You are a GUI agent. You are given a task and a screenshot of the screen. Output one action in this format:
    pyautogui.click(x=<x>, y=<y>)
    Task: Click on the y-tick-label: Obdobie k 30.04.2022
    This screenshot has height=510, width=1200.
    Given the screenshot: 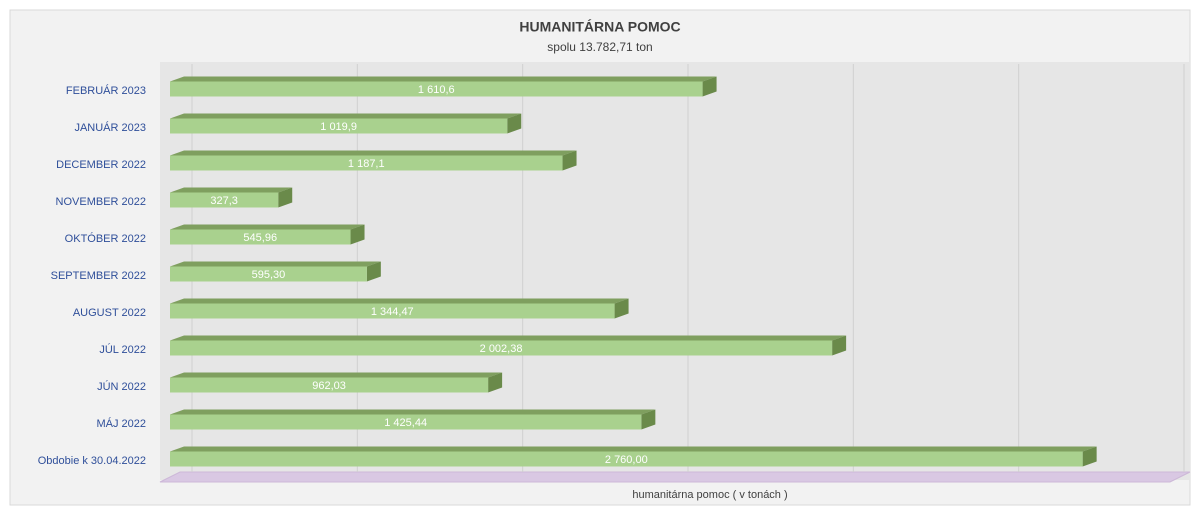 What is the action you would take?
    pyautogui.click(x=92, y=461)
    